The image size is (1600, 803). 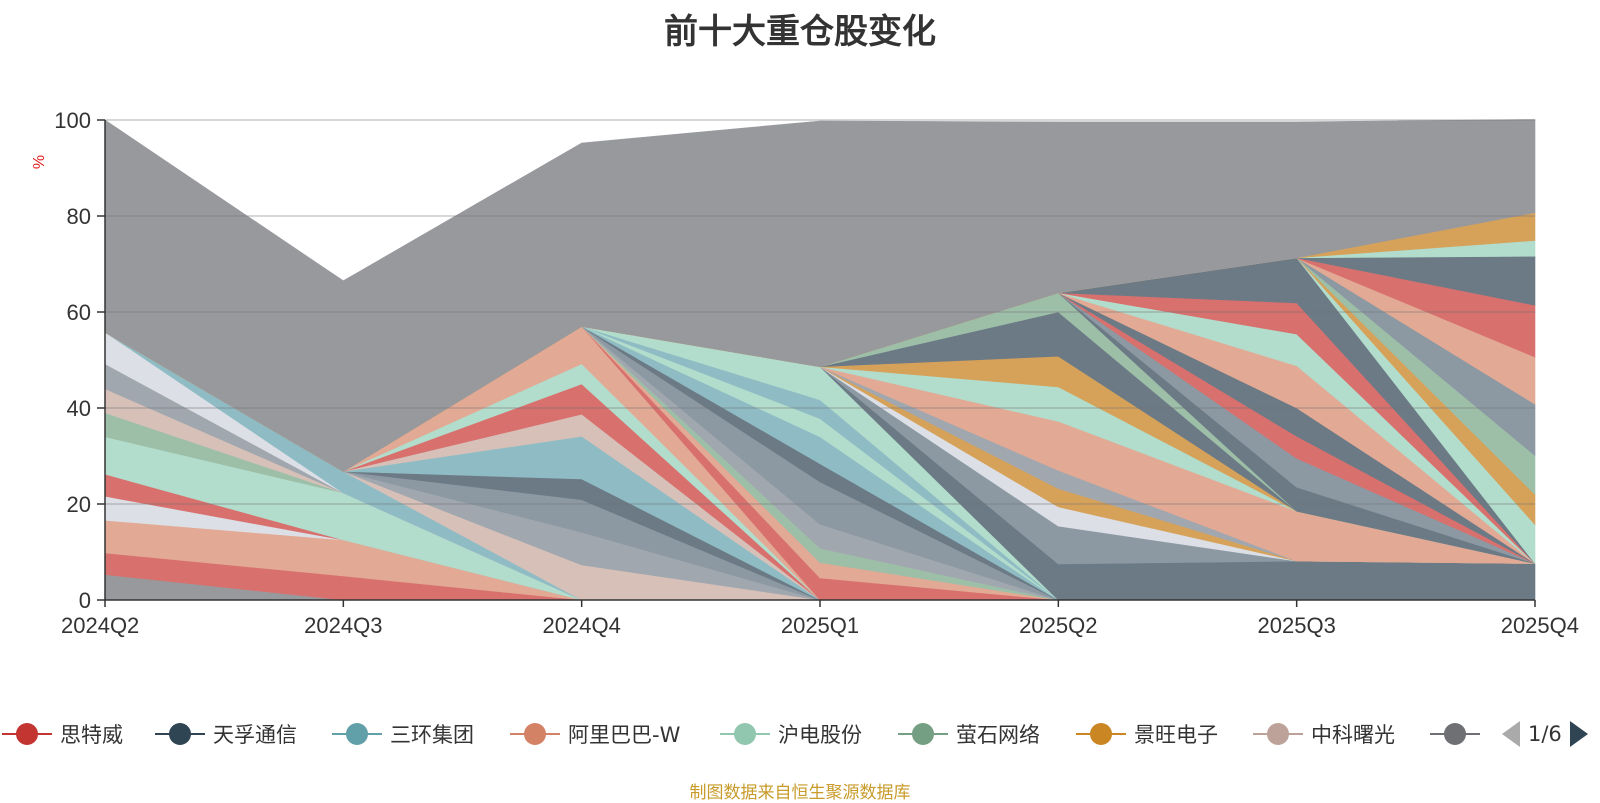 What do you see at coordinates (1353, 735) in the screenshot?
I see `legend-label: 中科曙光` at bounding box center [1353, 735].